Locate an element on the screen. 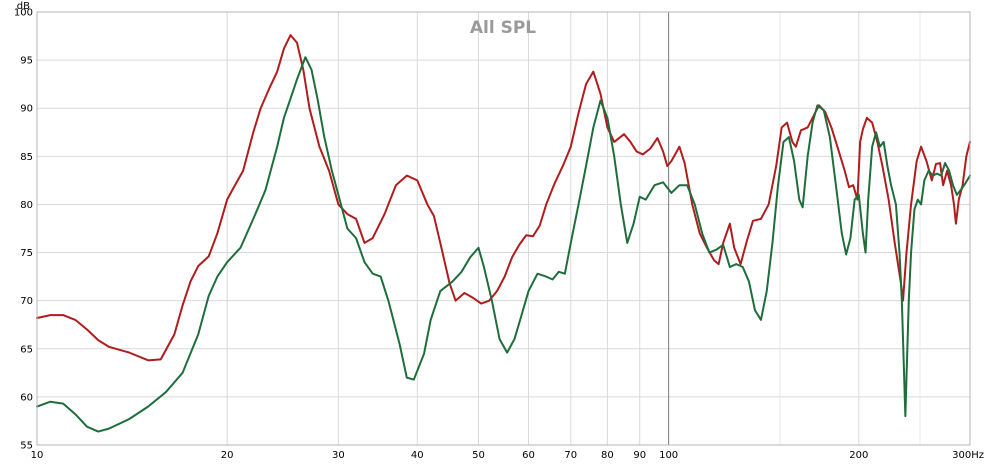  y-tick-label: 65 is located at coordinates (26, 349).